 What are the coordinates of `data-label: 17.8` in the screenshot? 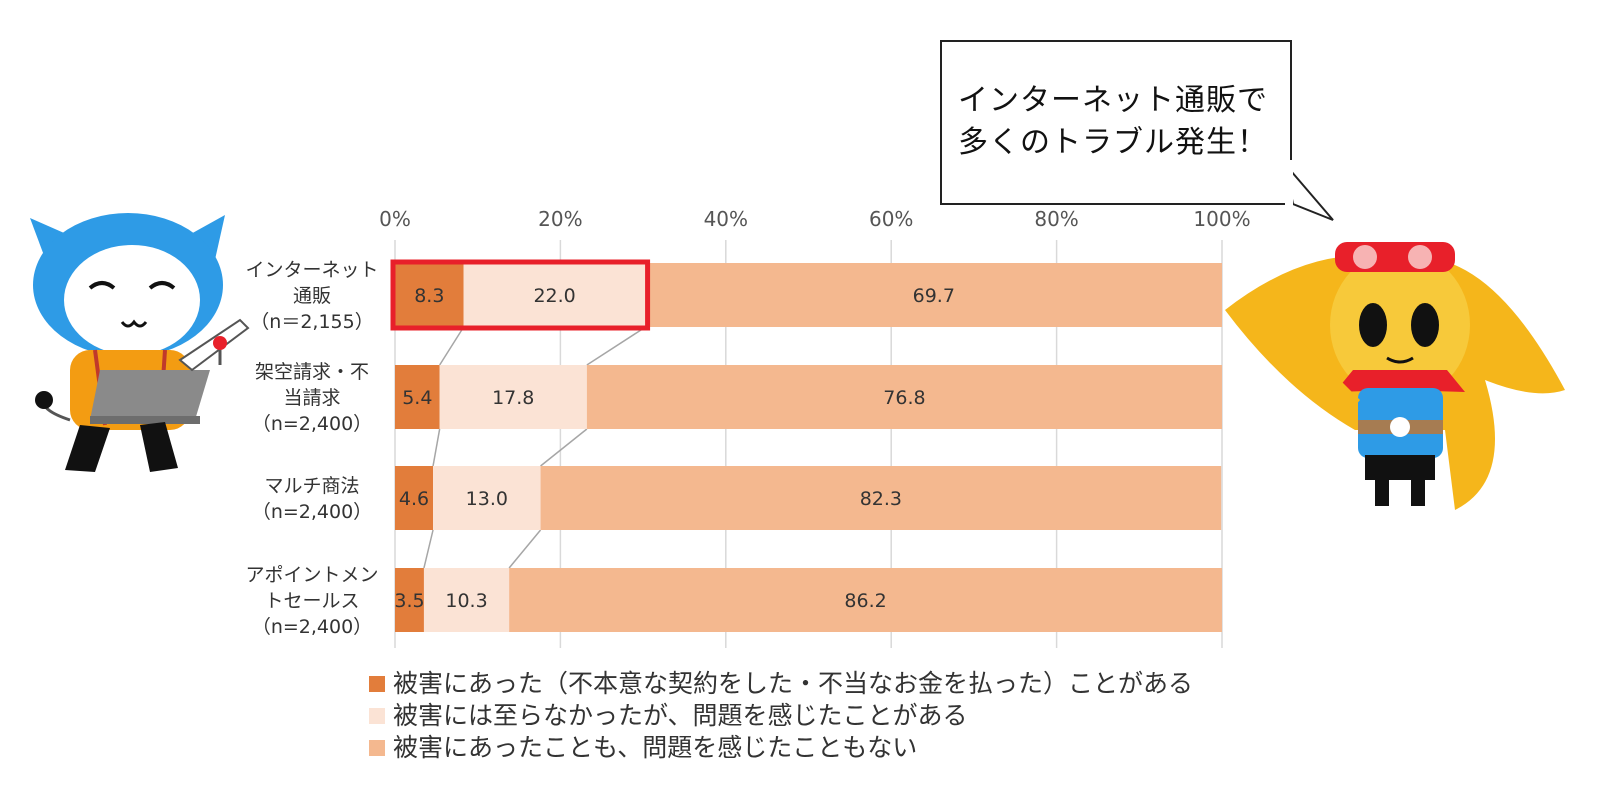 It's located at (513, 398).